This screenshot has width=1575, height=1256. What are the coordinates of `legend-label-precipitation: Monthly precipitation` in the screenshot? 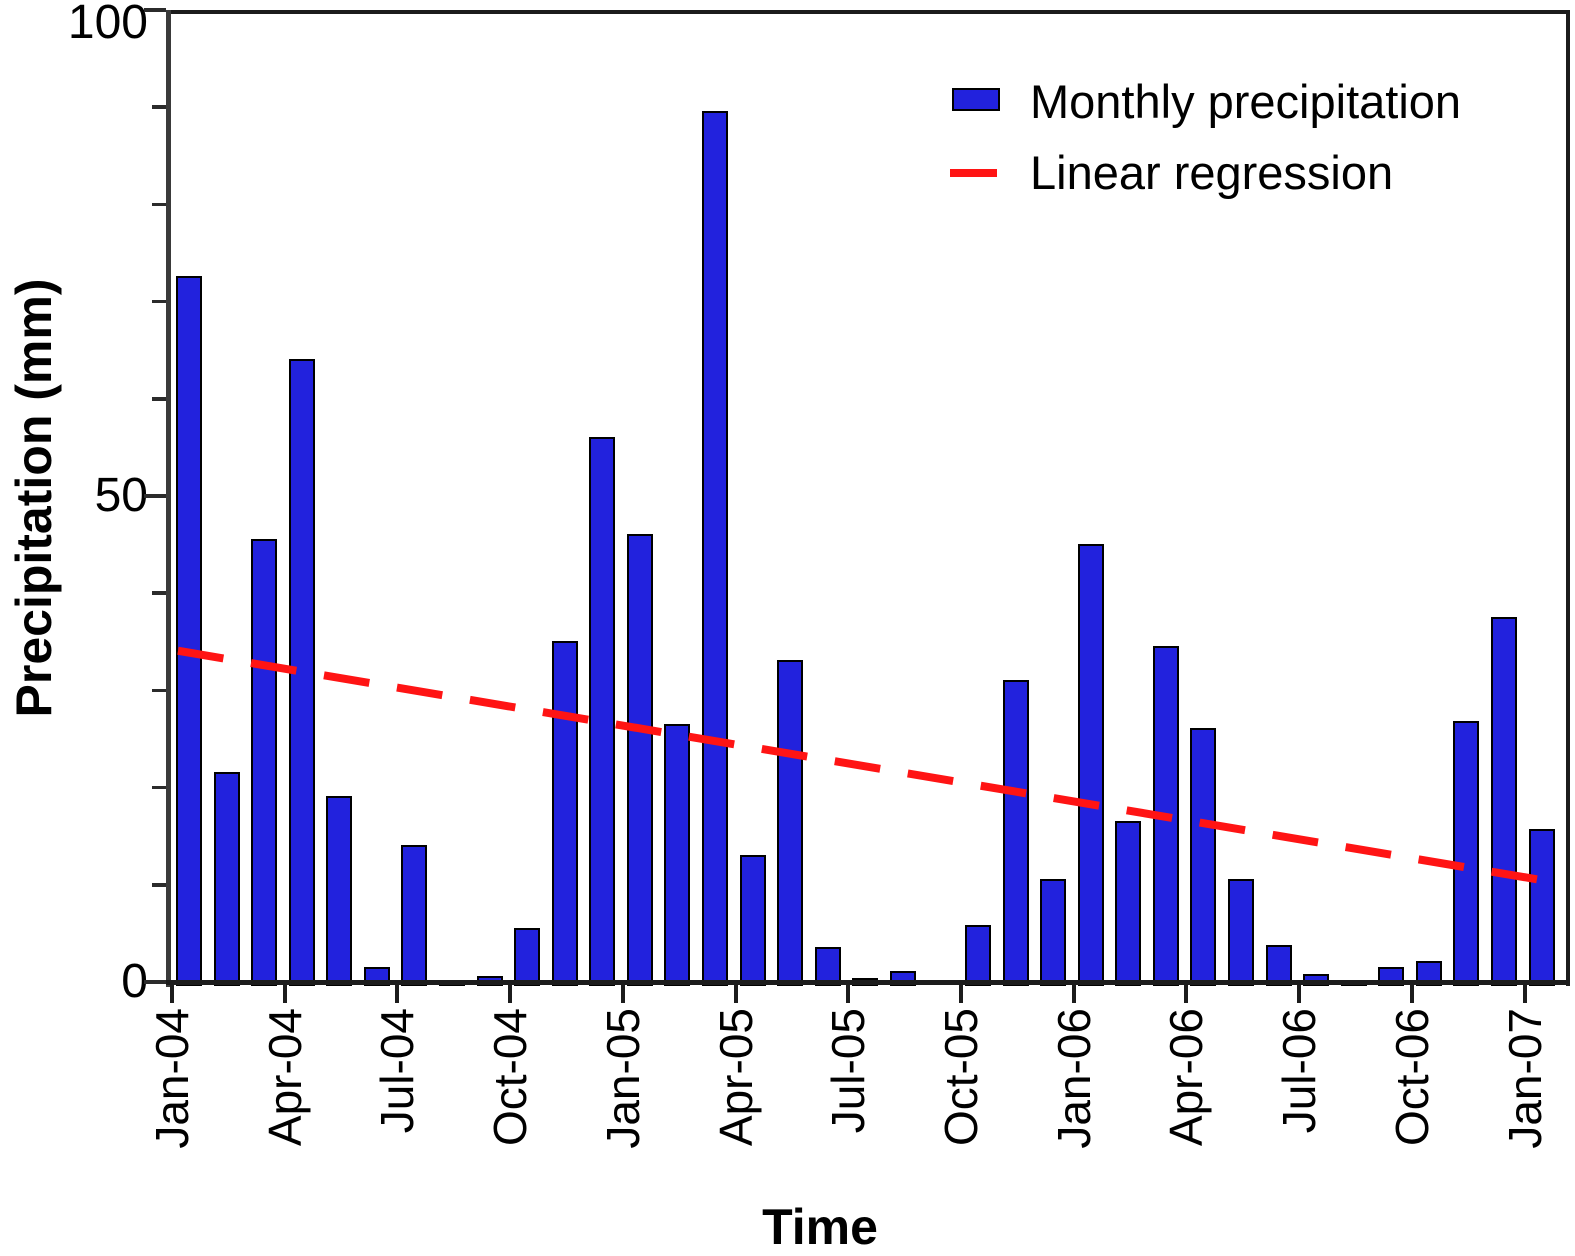 It's located at (1246, 101).